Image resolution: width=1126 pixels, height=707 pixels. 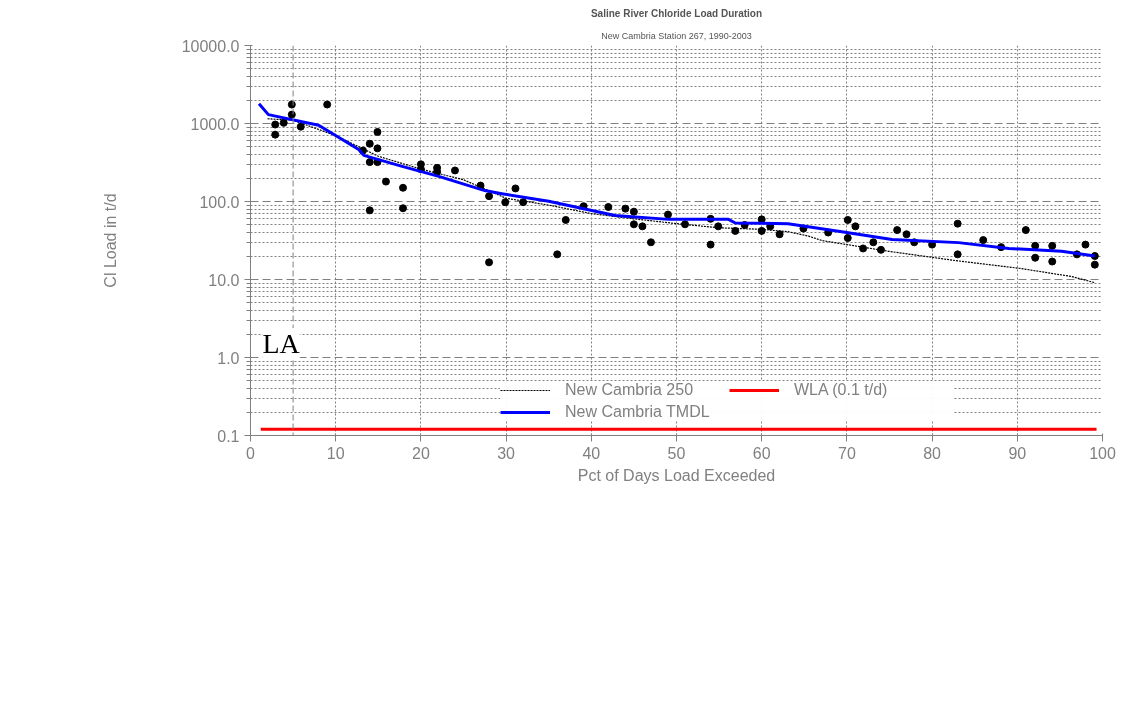 What do you see at coordinates (210, 46) in the screenshot?
I see `y-tick-label: 10000.0` at bounding box center [210, 46].